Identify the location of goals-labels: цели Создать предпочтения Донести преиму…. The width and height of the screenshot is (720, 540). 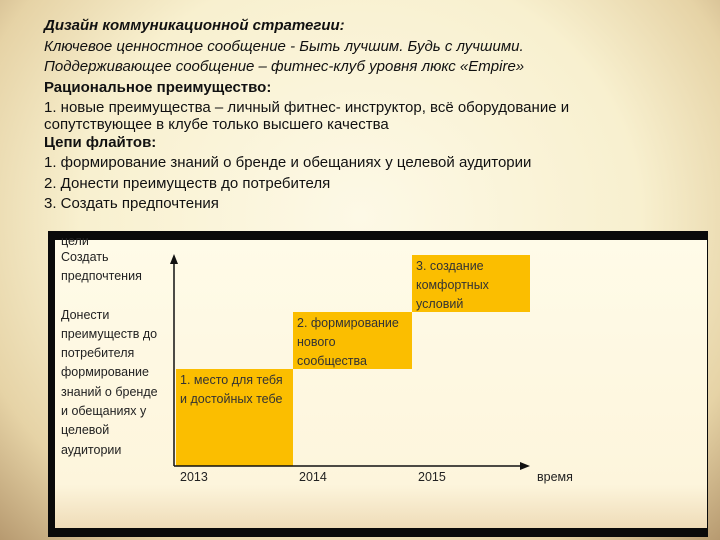
(109, 347).